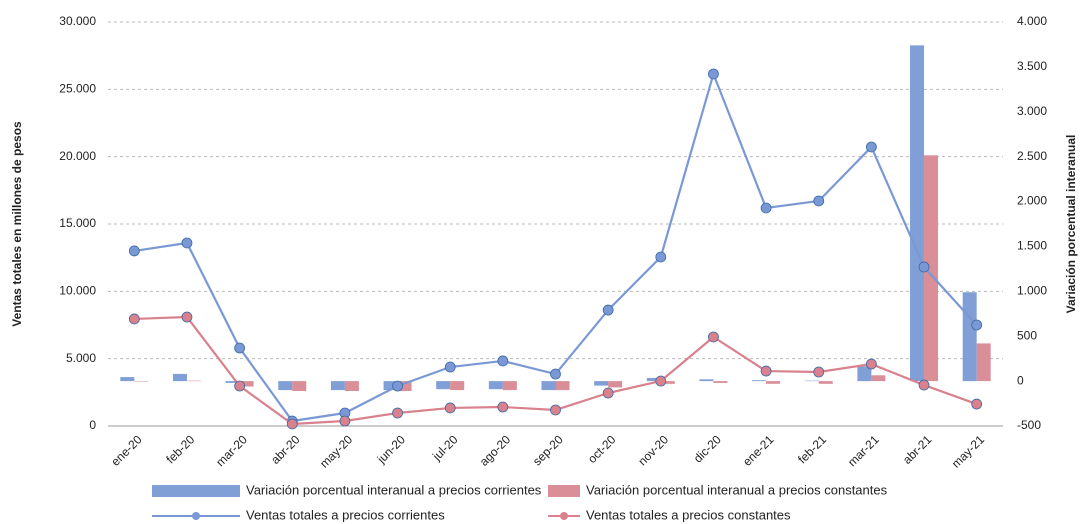 This screenshot has width=1080, height=524. What do you see at coordinates (863, 450) in the screenshot?
I see `x-tick-label: mar-21` at bounding box center [863, 450].